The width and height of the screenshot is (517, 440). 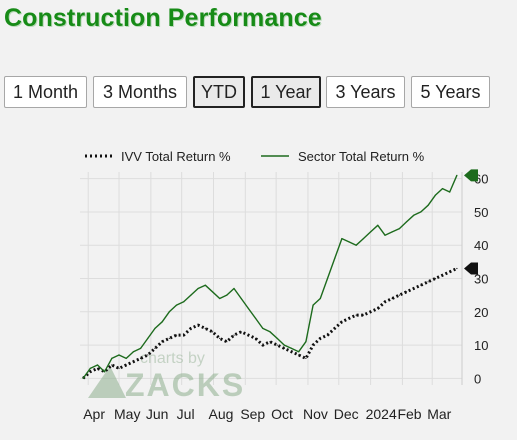 I want to click on watermark-line1: charts by, so click(x=172, y=358).